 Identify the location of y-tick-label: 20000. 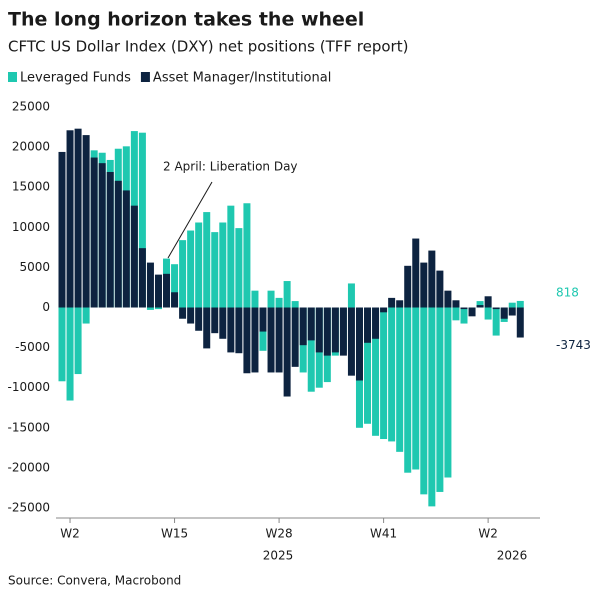
(31, 147).